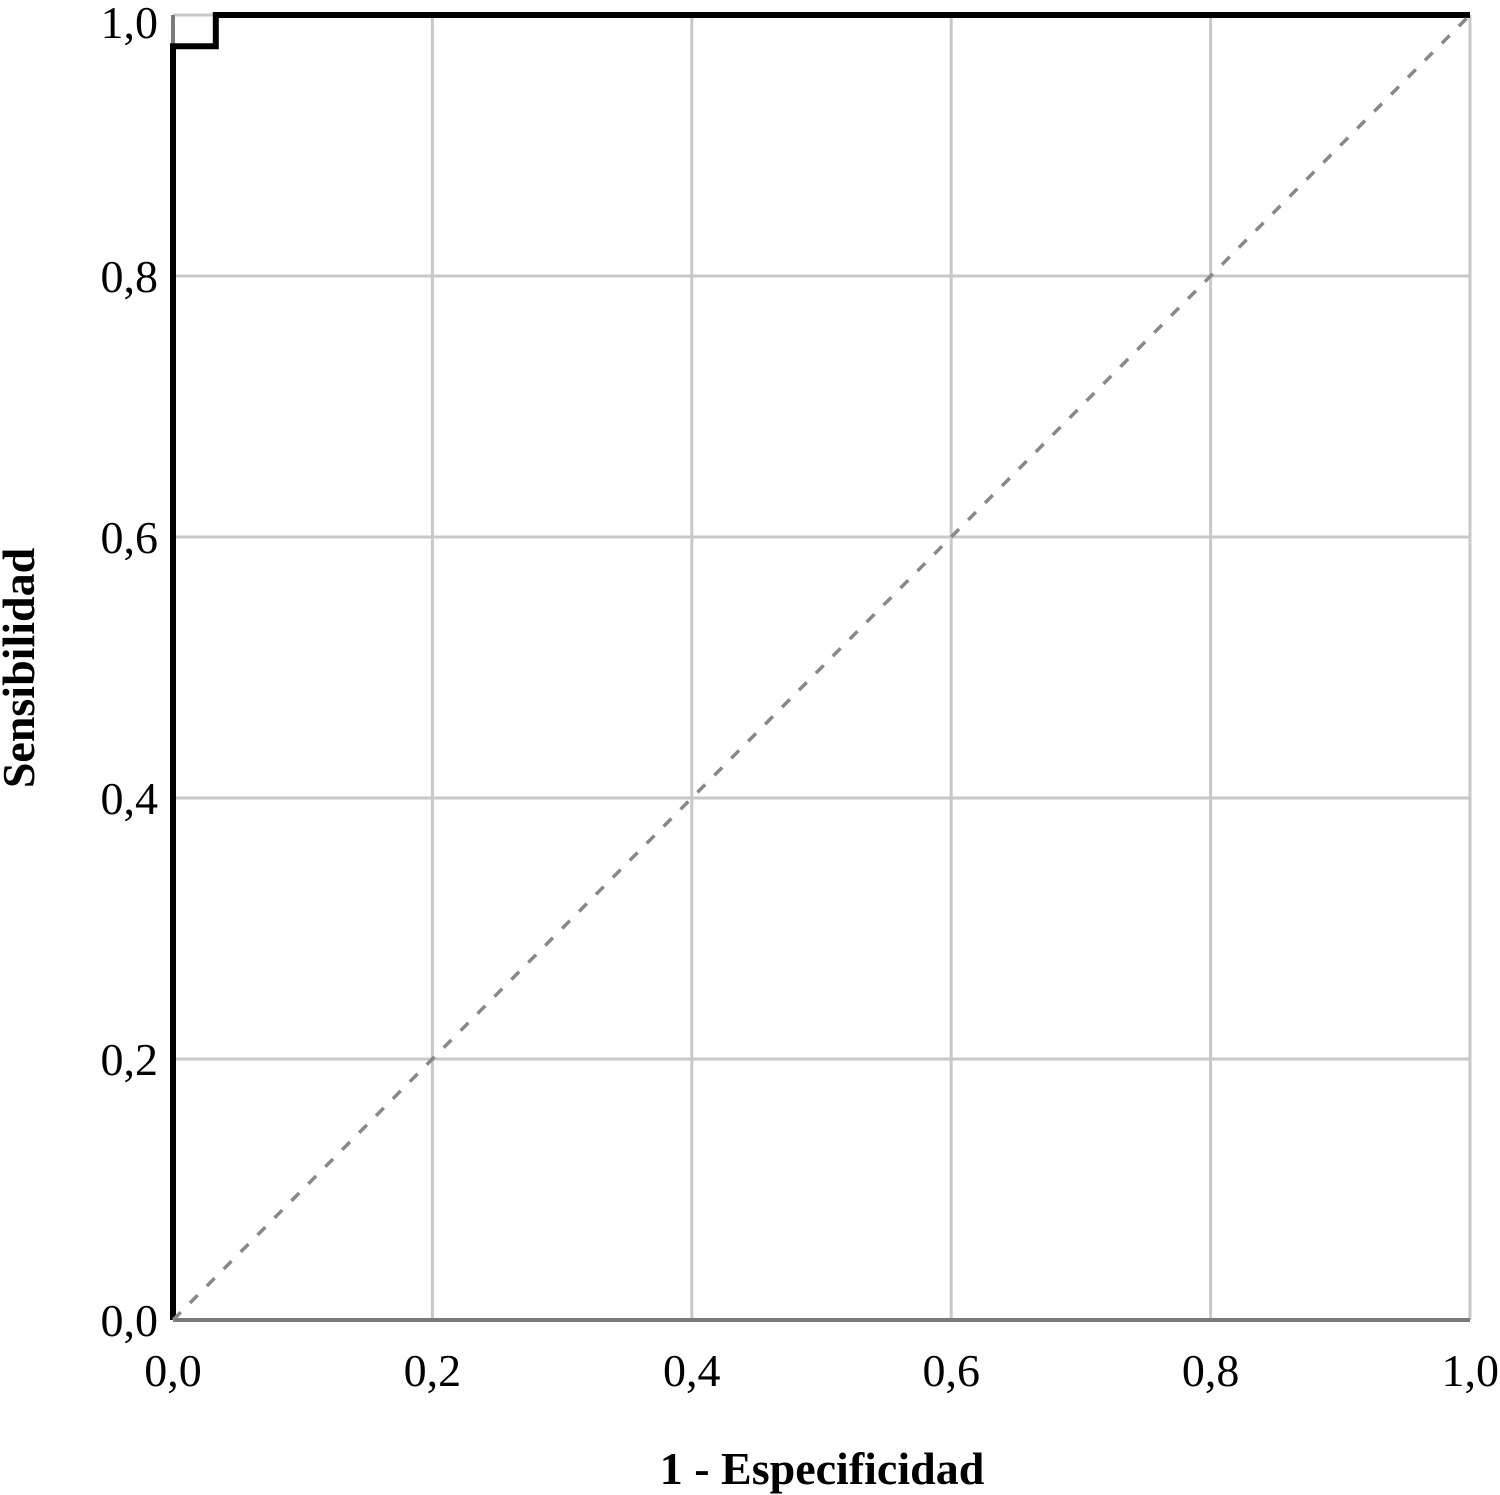 The width and height of the screenshot is (1500, 1495). What do you see at coordinates (822, 1468) in the screenshot?
I see `x-axis-title: 1 - Especificidad` at bounding box center [822, 1468].